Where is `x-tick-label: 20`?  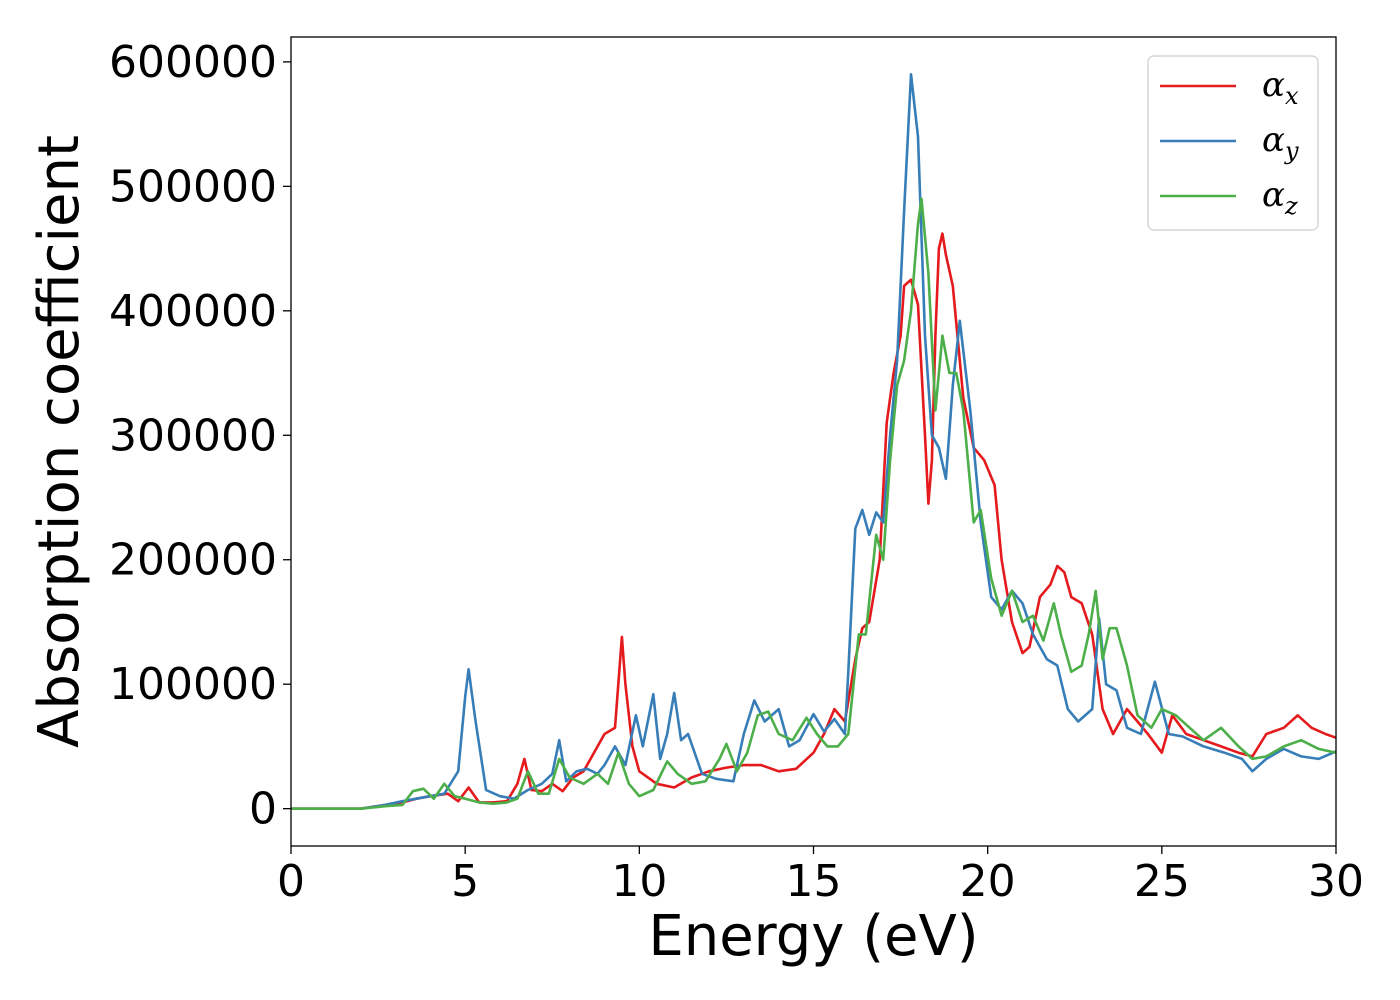 x-tick-label: 20 is located at coordinates (988, 881).